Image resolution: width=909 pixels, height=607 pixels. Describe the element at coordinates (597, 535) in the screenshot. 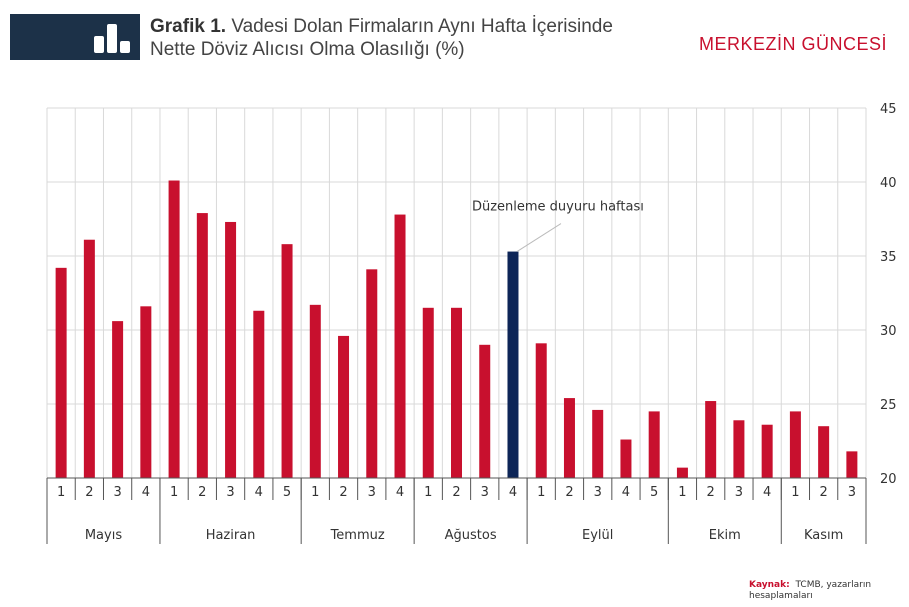

I see `month-label: Eylül` at that location.